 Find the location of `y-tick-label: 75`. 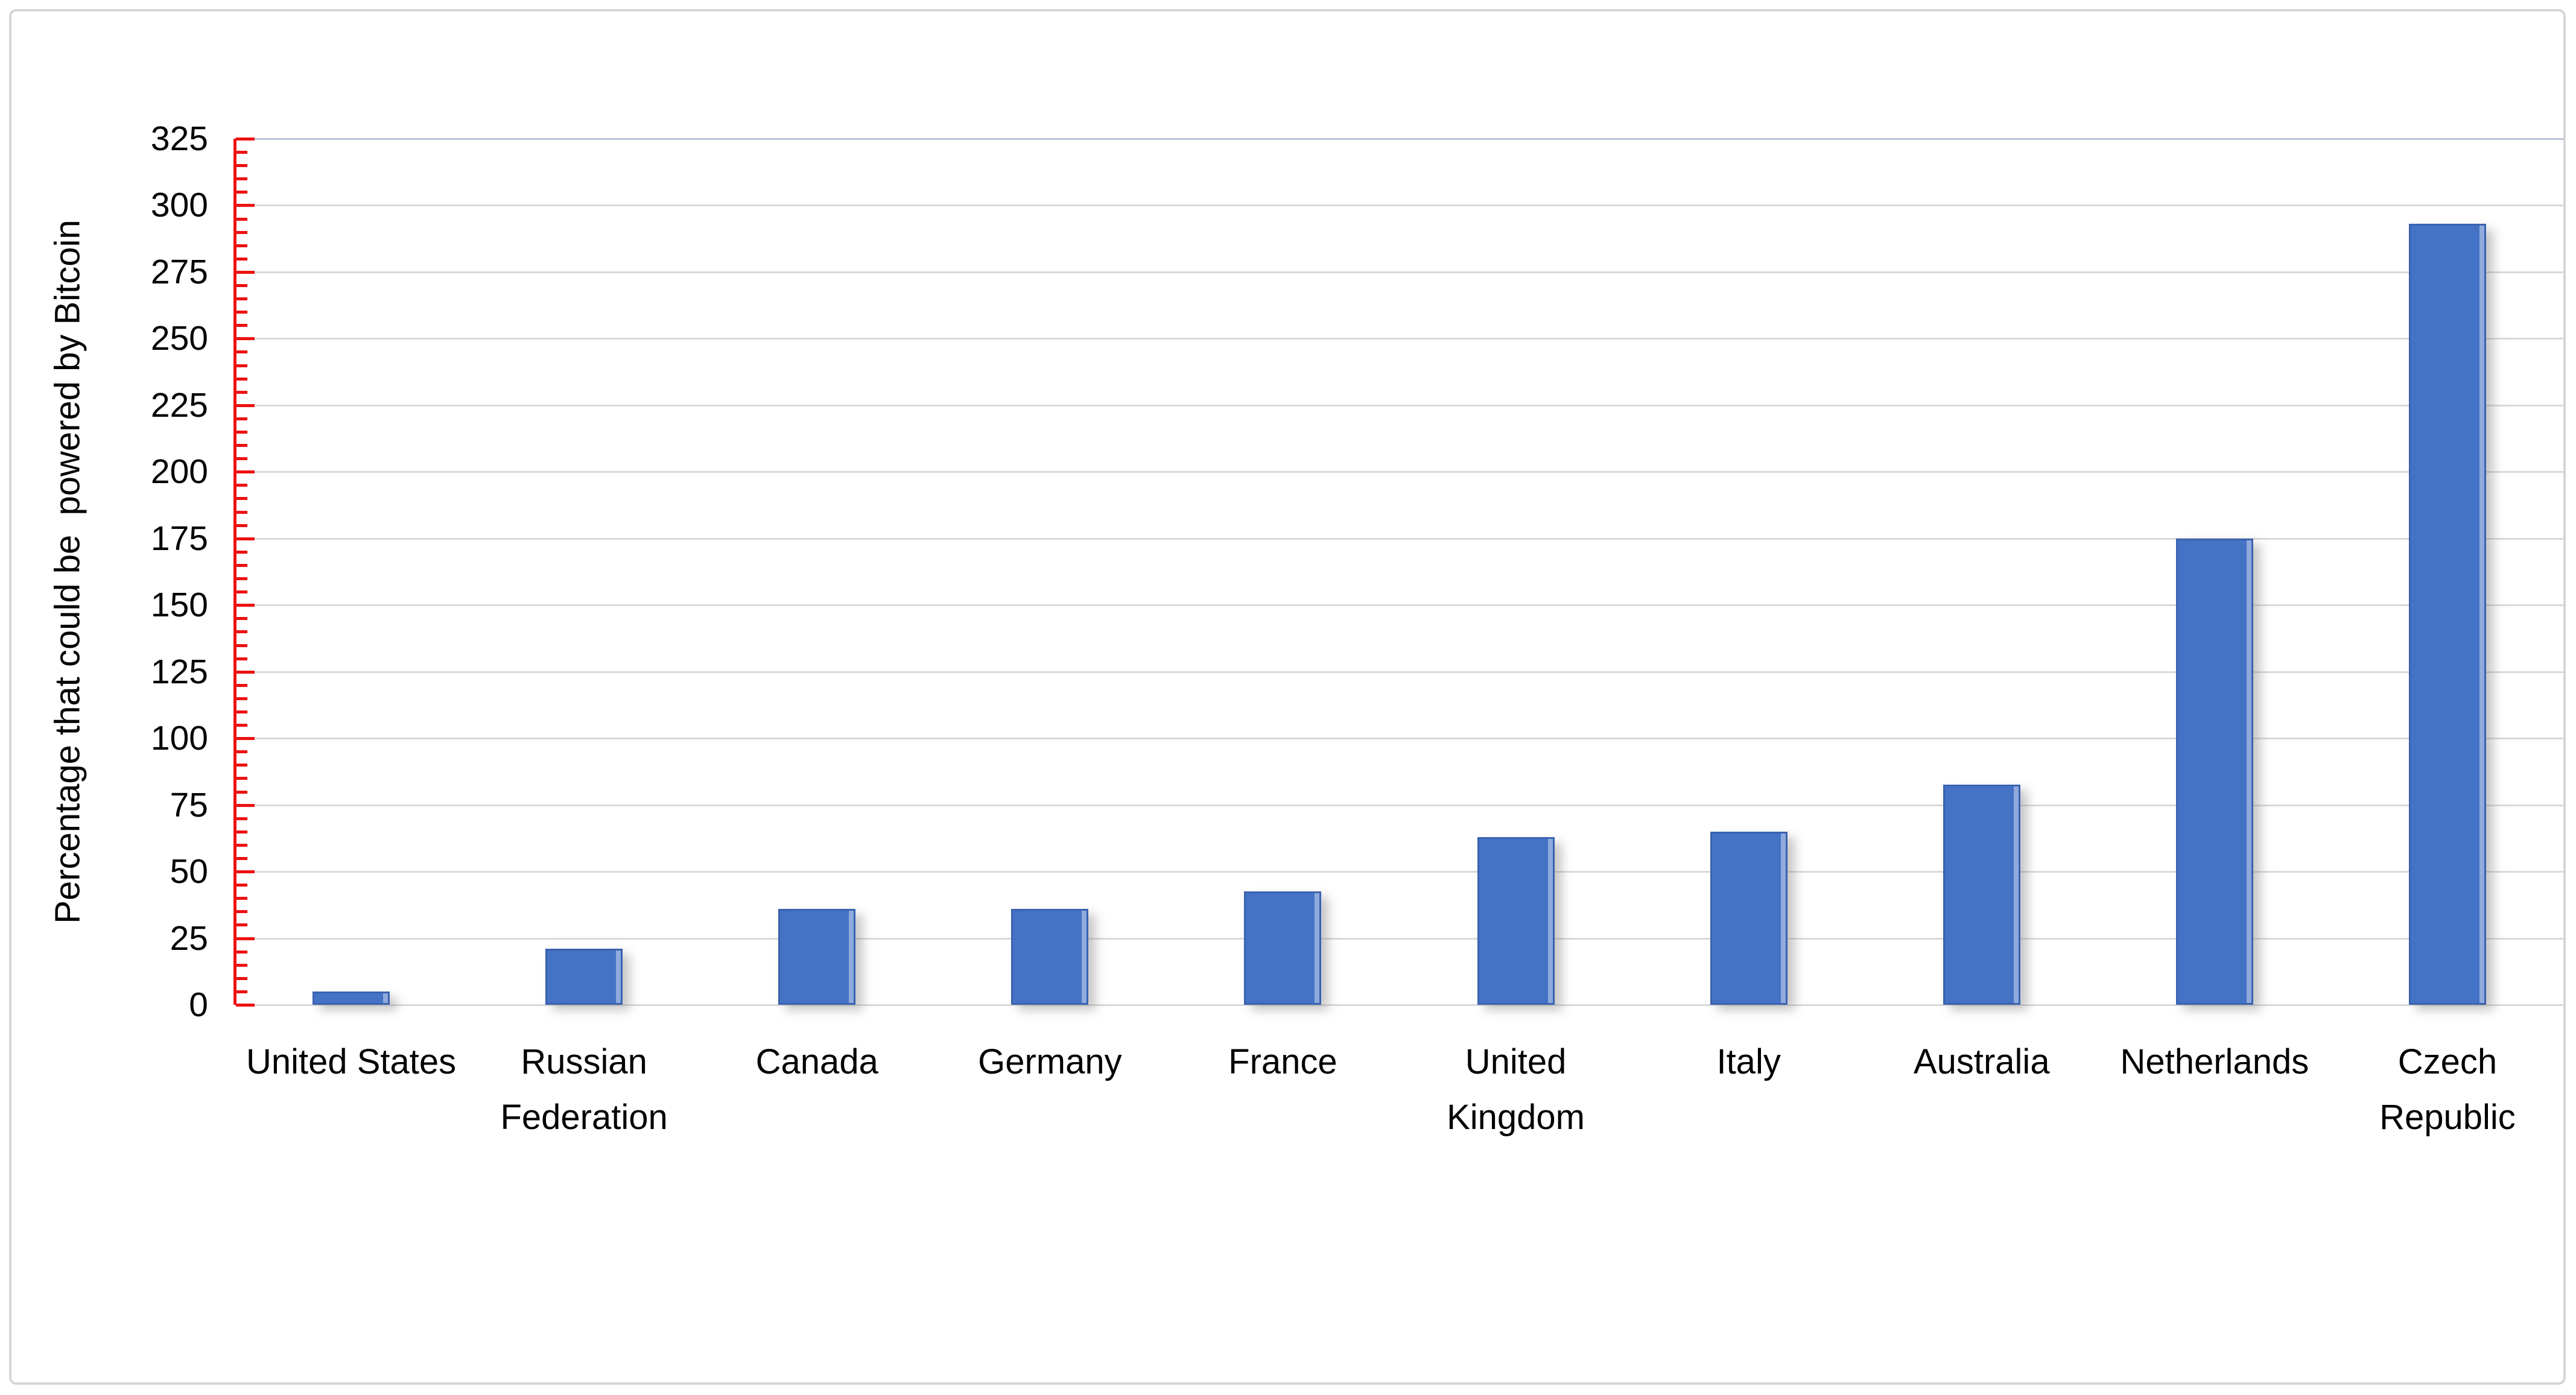

y-tick-label: 75 is located at coordinates (189, 804).